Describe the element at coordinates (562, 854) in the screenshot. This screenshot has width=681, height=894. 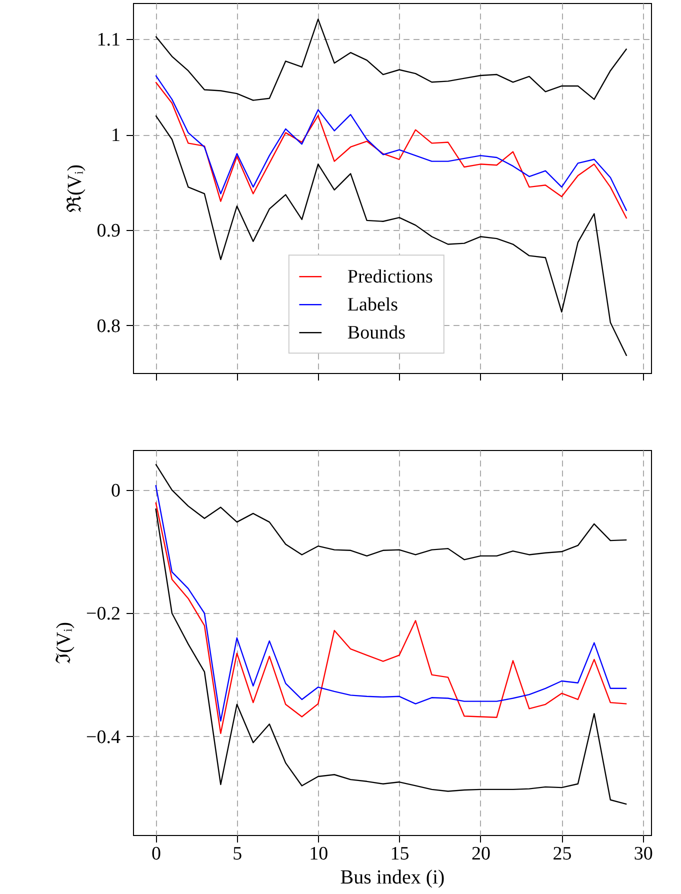
I see `x-tick-label: 25` at that location.